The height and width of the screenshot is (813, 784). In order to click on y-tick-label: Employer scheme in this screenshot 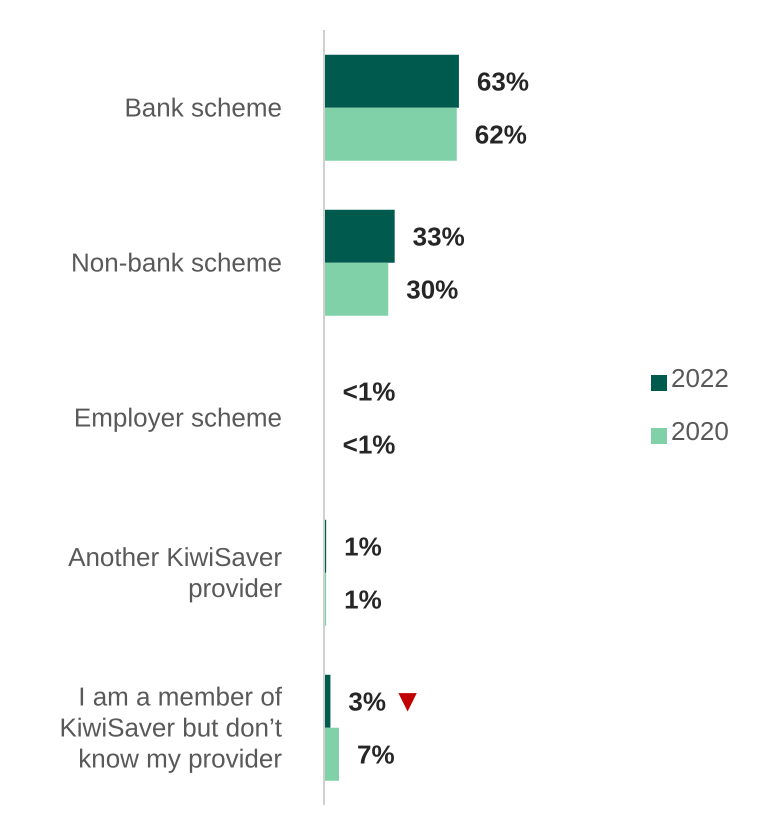, I will do `click(178, 417)`.